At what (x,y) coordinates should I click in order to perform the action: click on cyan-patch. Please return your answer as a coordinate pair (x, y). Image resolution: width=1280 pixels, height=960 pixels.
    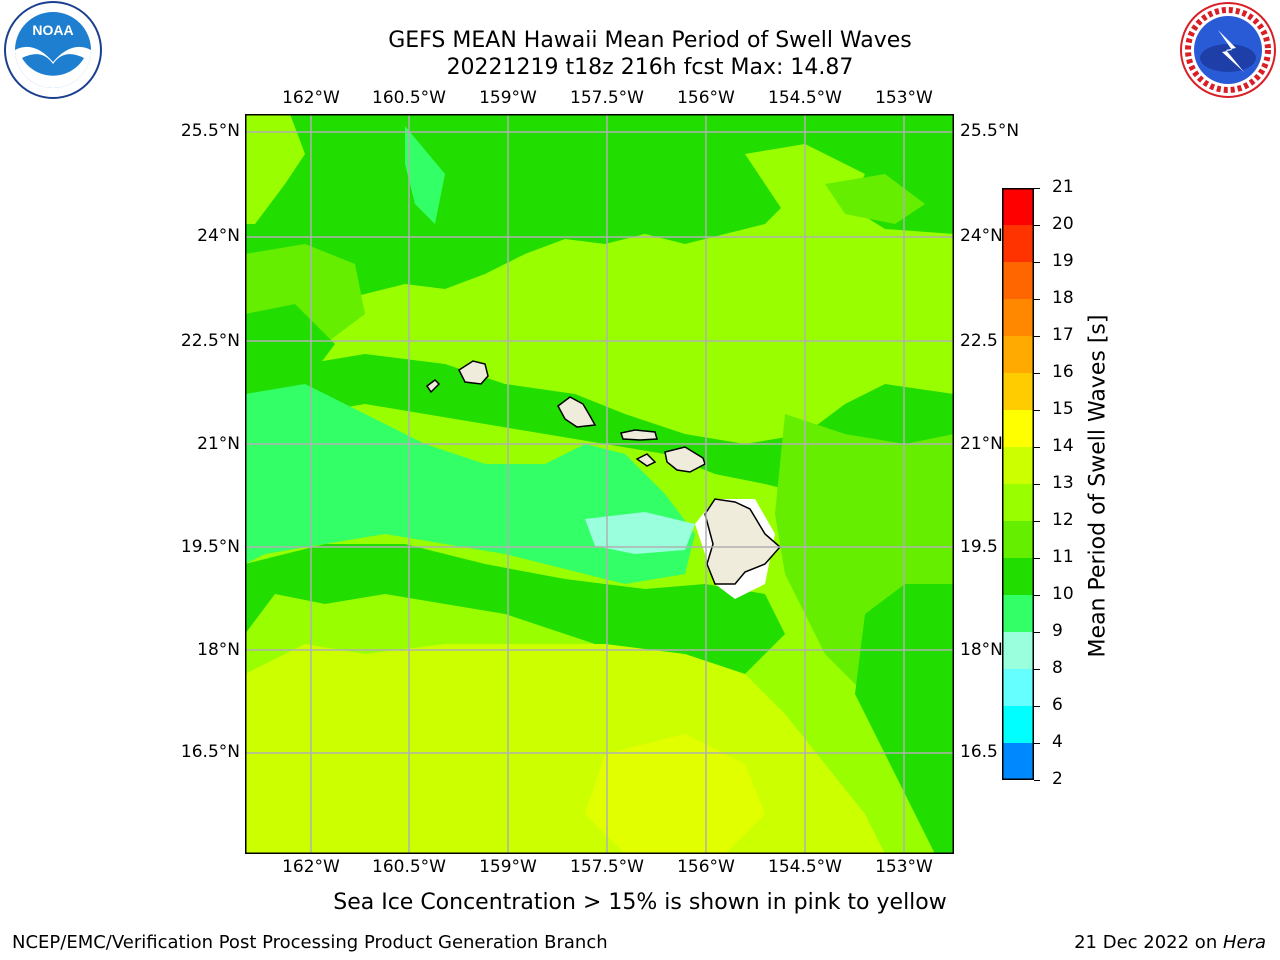
    Looking at the image, I should click on (640, 533).